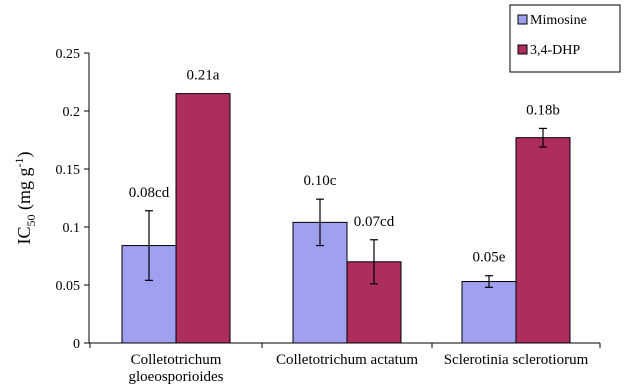 The image size is (638, 392). Describe the element at coordinates (555, 50) in the screenshot. I see `legend-label: 3,4-DHP` at that location.